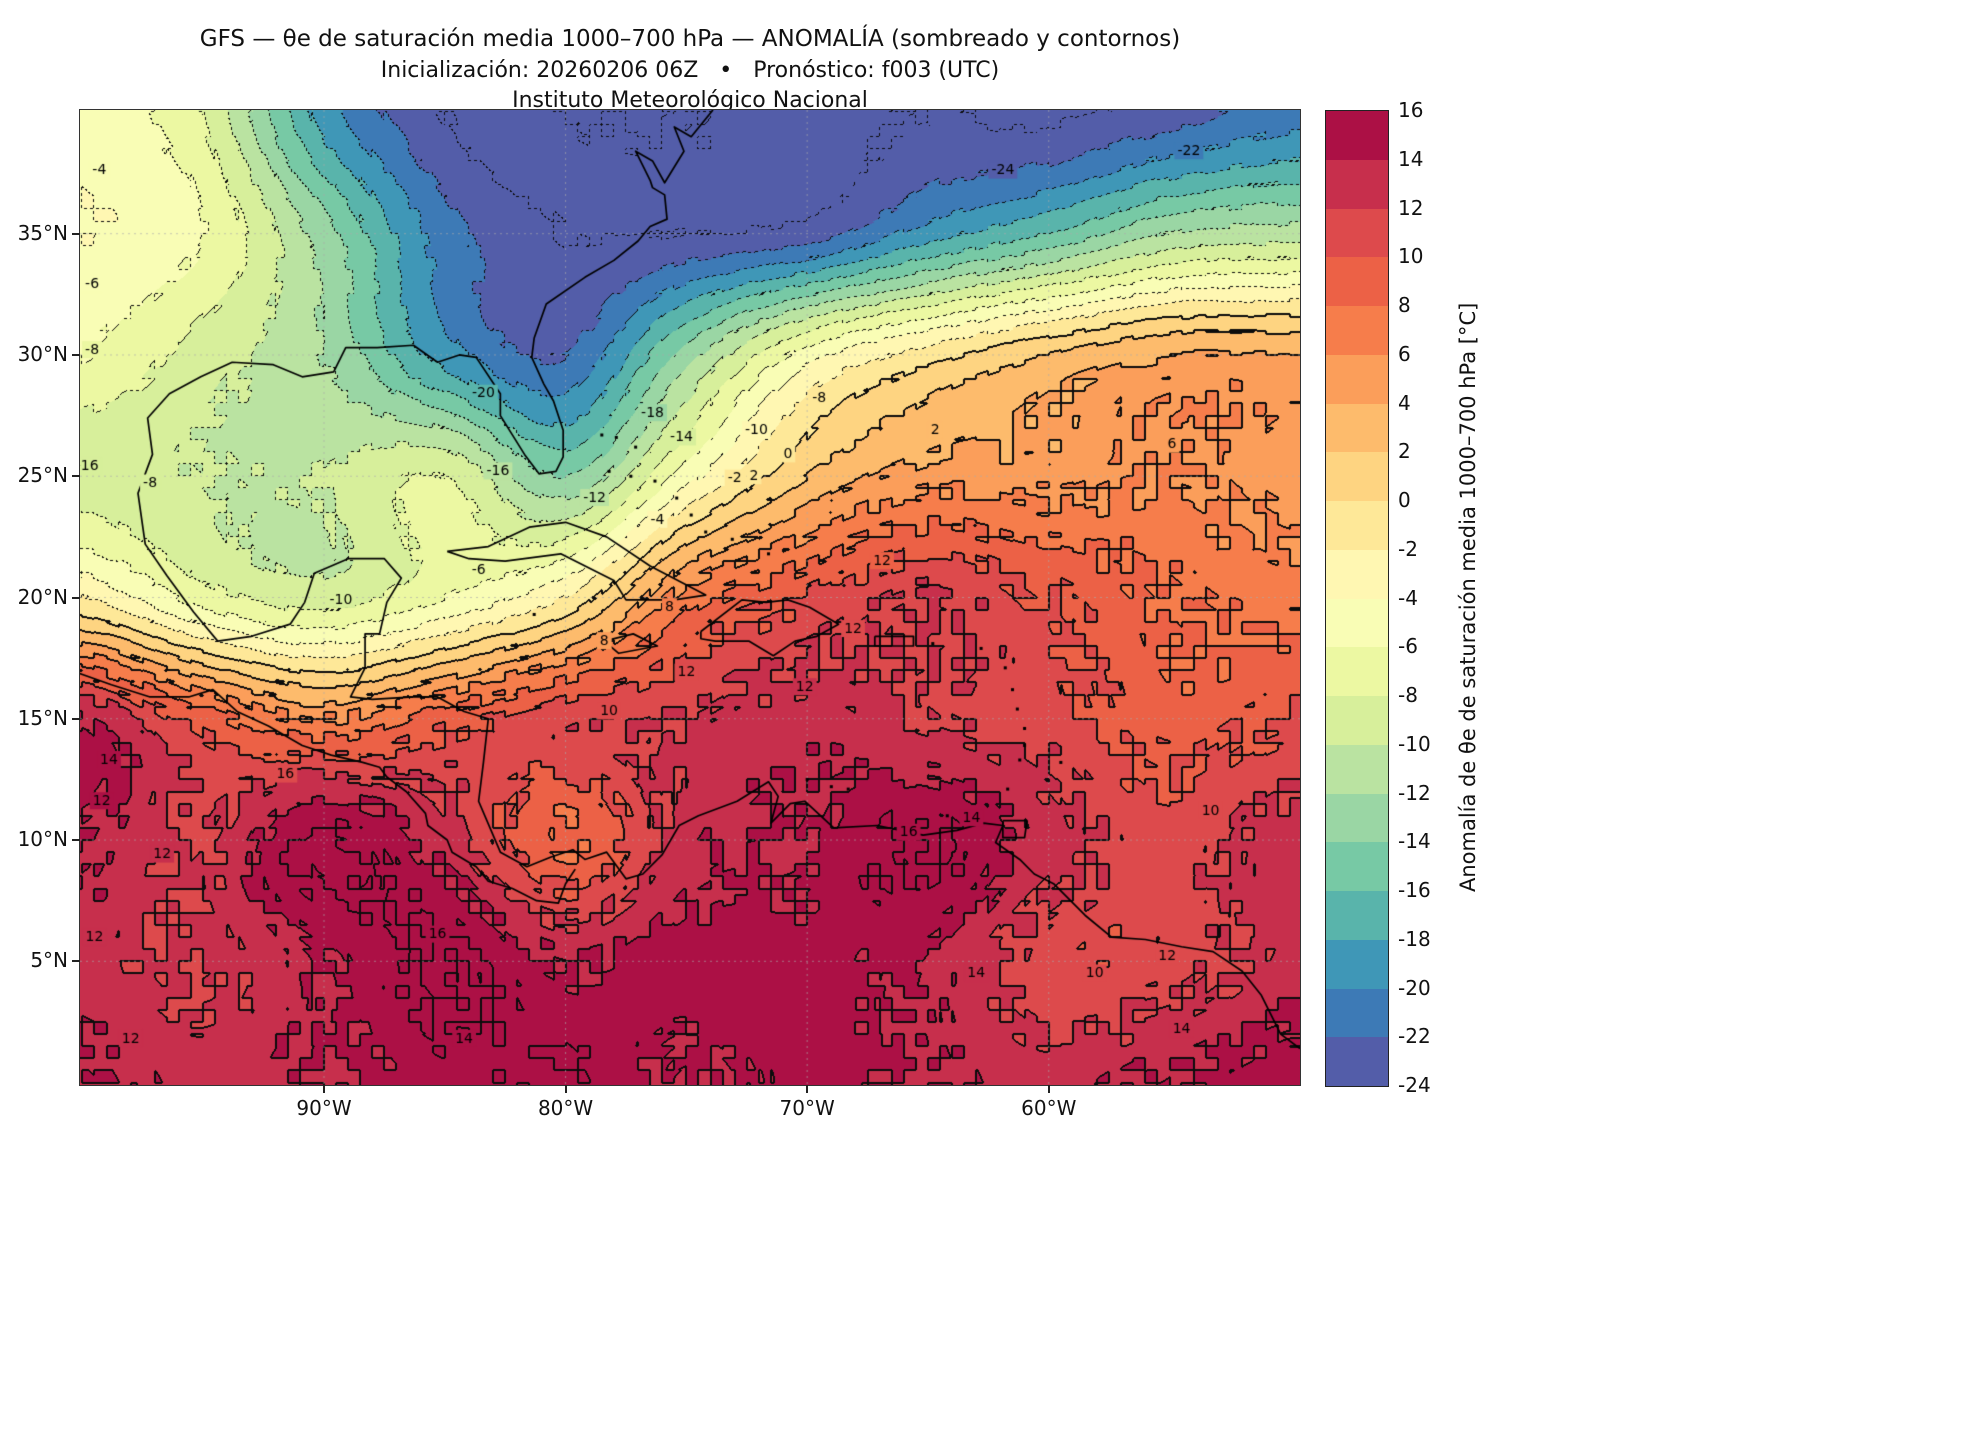 Image resolution: width=1980 pixels, height=1440 pixels. I want to click on y-tick-label: 35°N, so click(42, 232).